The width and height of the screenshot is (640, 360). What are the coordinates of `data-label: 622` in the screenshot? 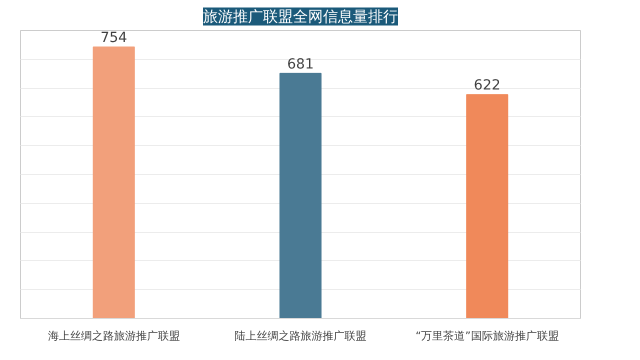 It's located at (487, 86).